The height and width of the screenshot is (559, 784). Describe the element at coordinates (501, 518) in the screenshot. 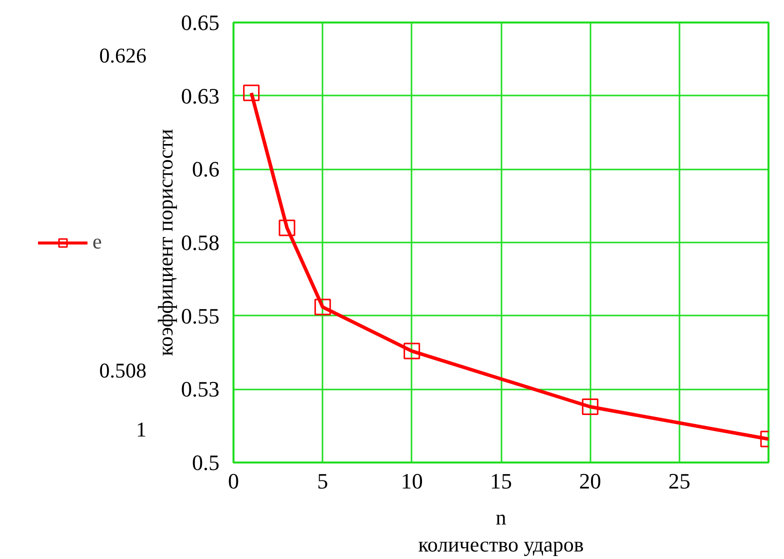

I see `text: n` at that location.